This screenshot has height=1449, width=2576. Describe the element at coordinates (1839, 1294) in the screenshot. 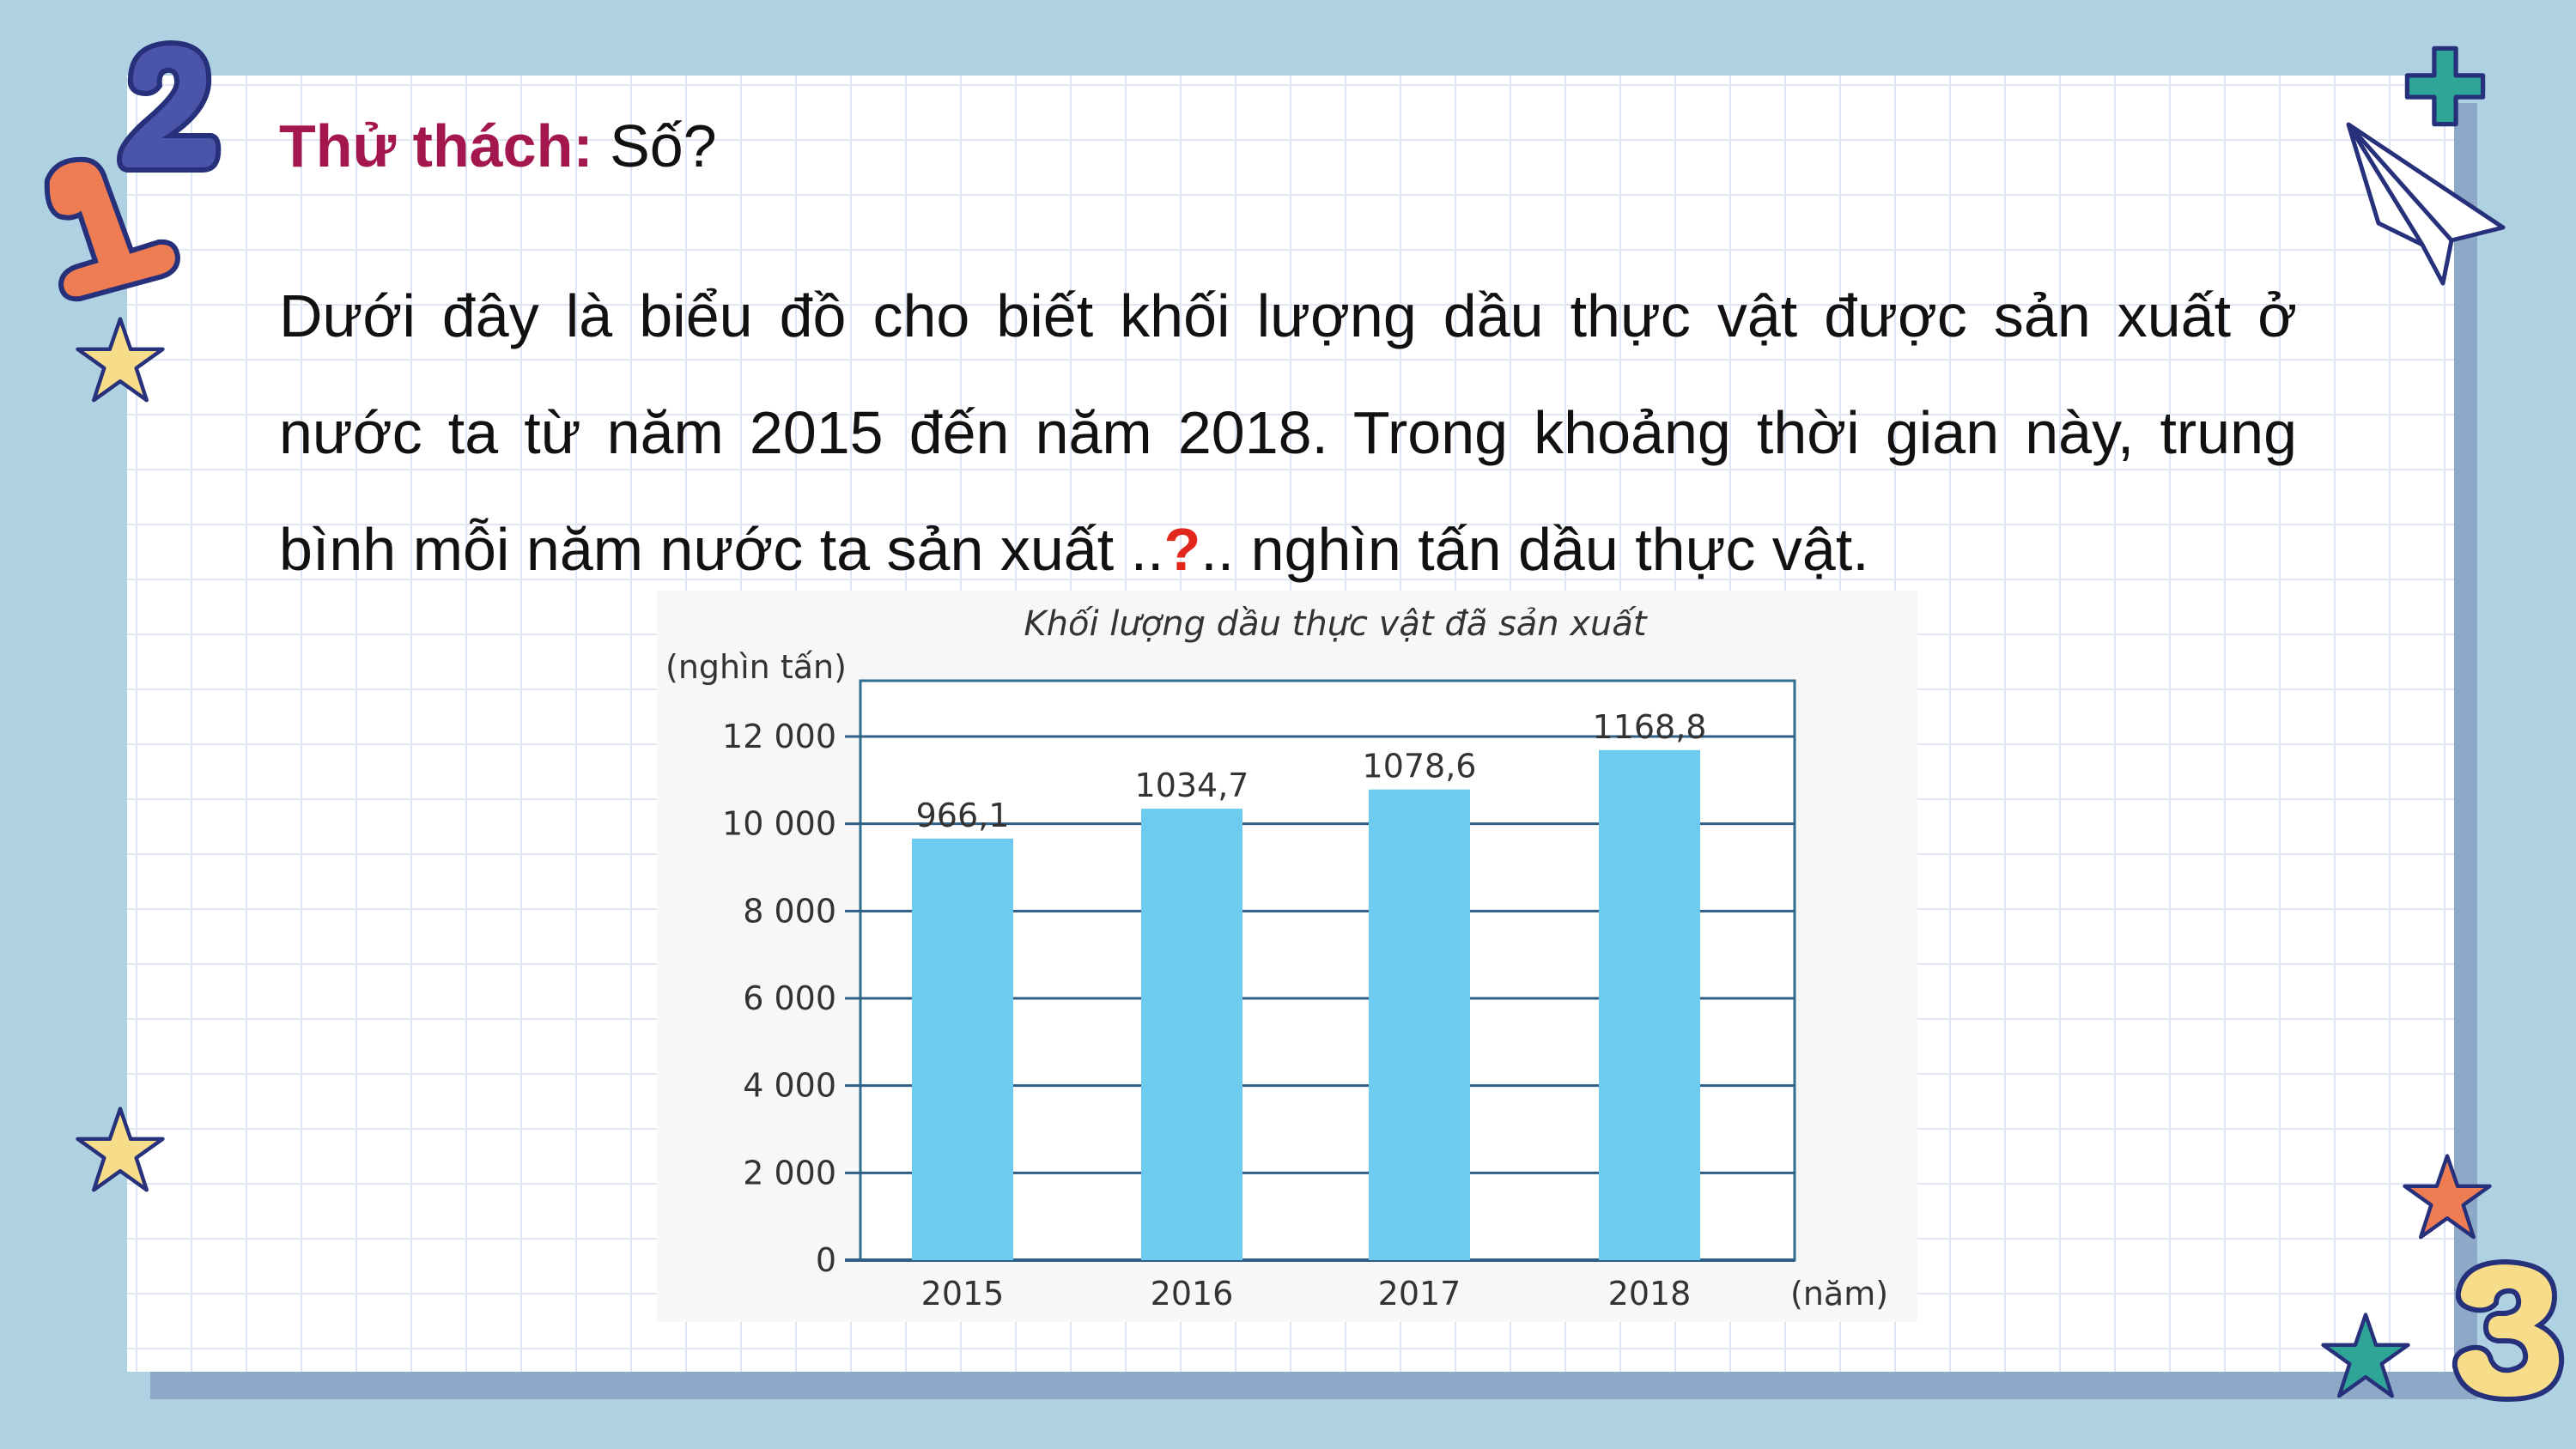

I see `x-axis-label: (năm)` at that location.